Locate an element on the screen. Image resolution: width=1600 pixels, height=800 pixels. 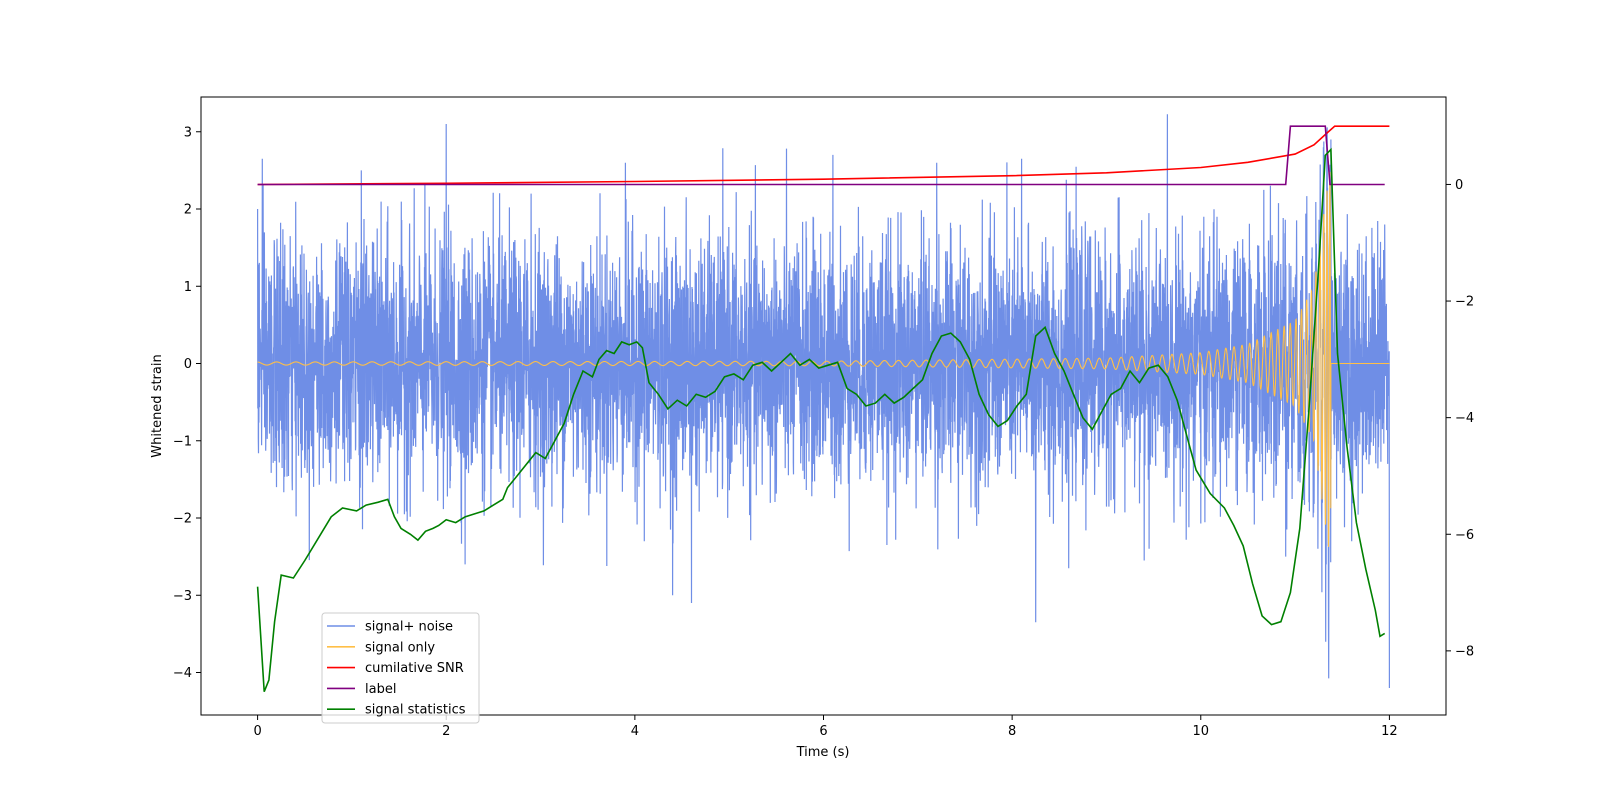
y-axis-left: −4 −3 −2 −1 0 1 2 3 is located at coordinates (187, 403).